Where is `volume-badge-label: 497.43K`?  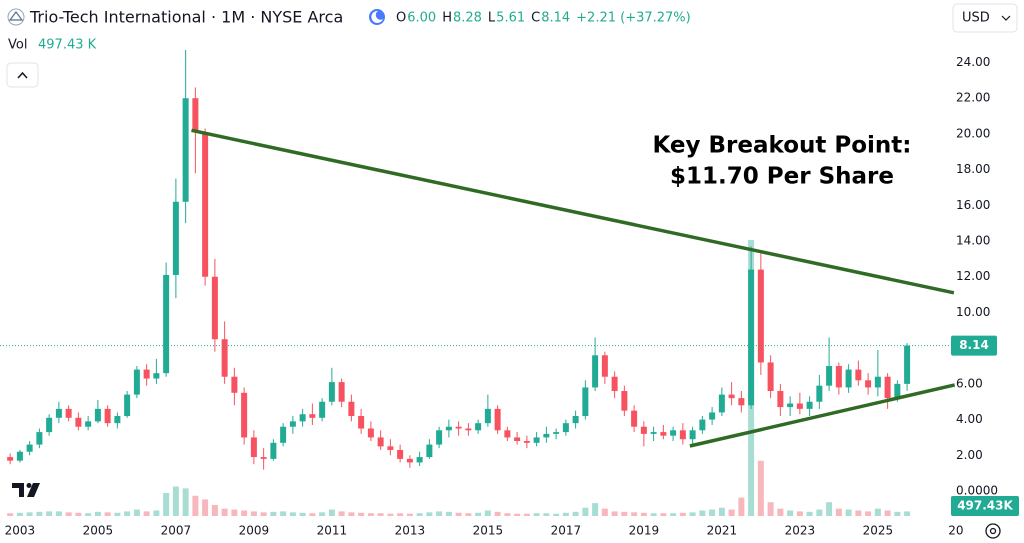 volume-badge-label: 497.43K is located at coordinates (985, 506).